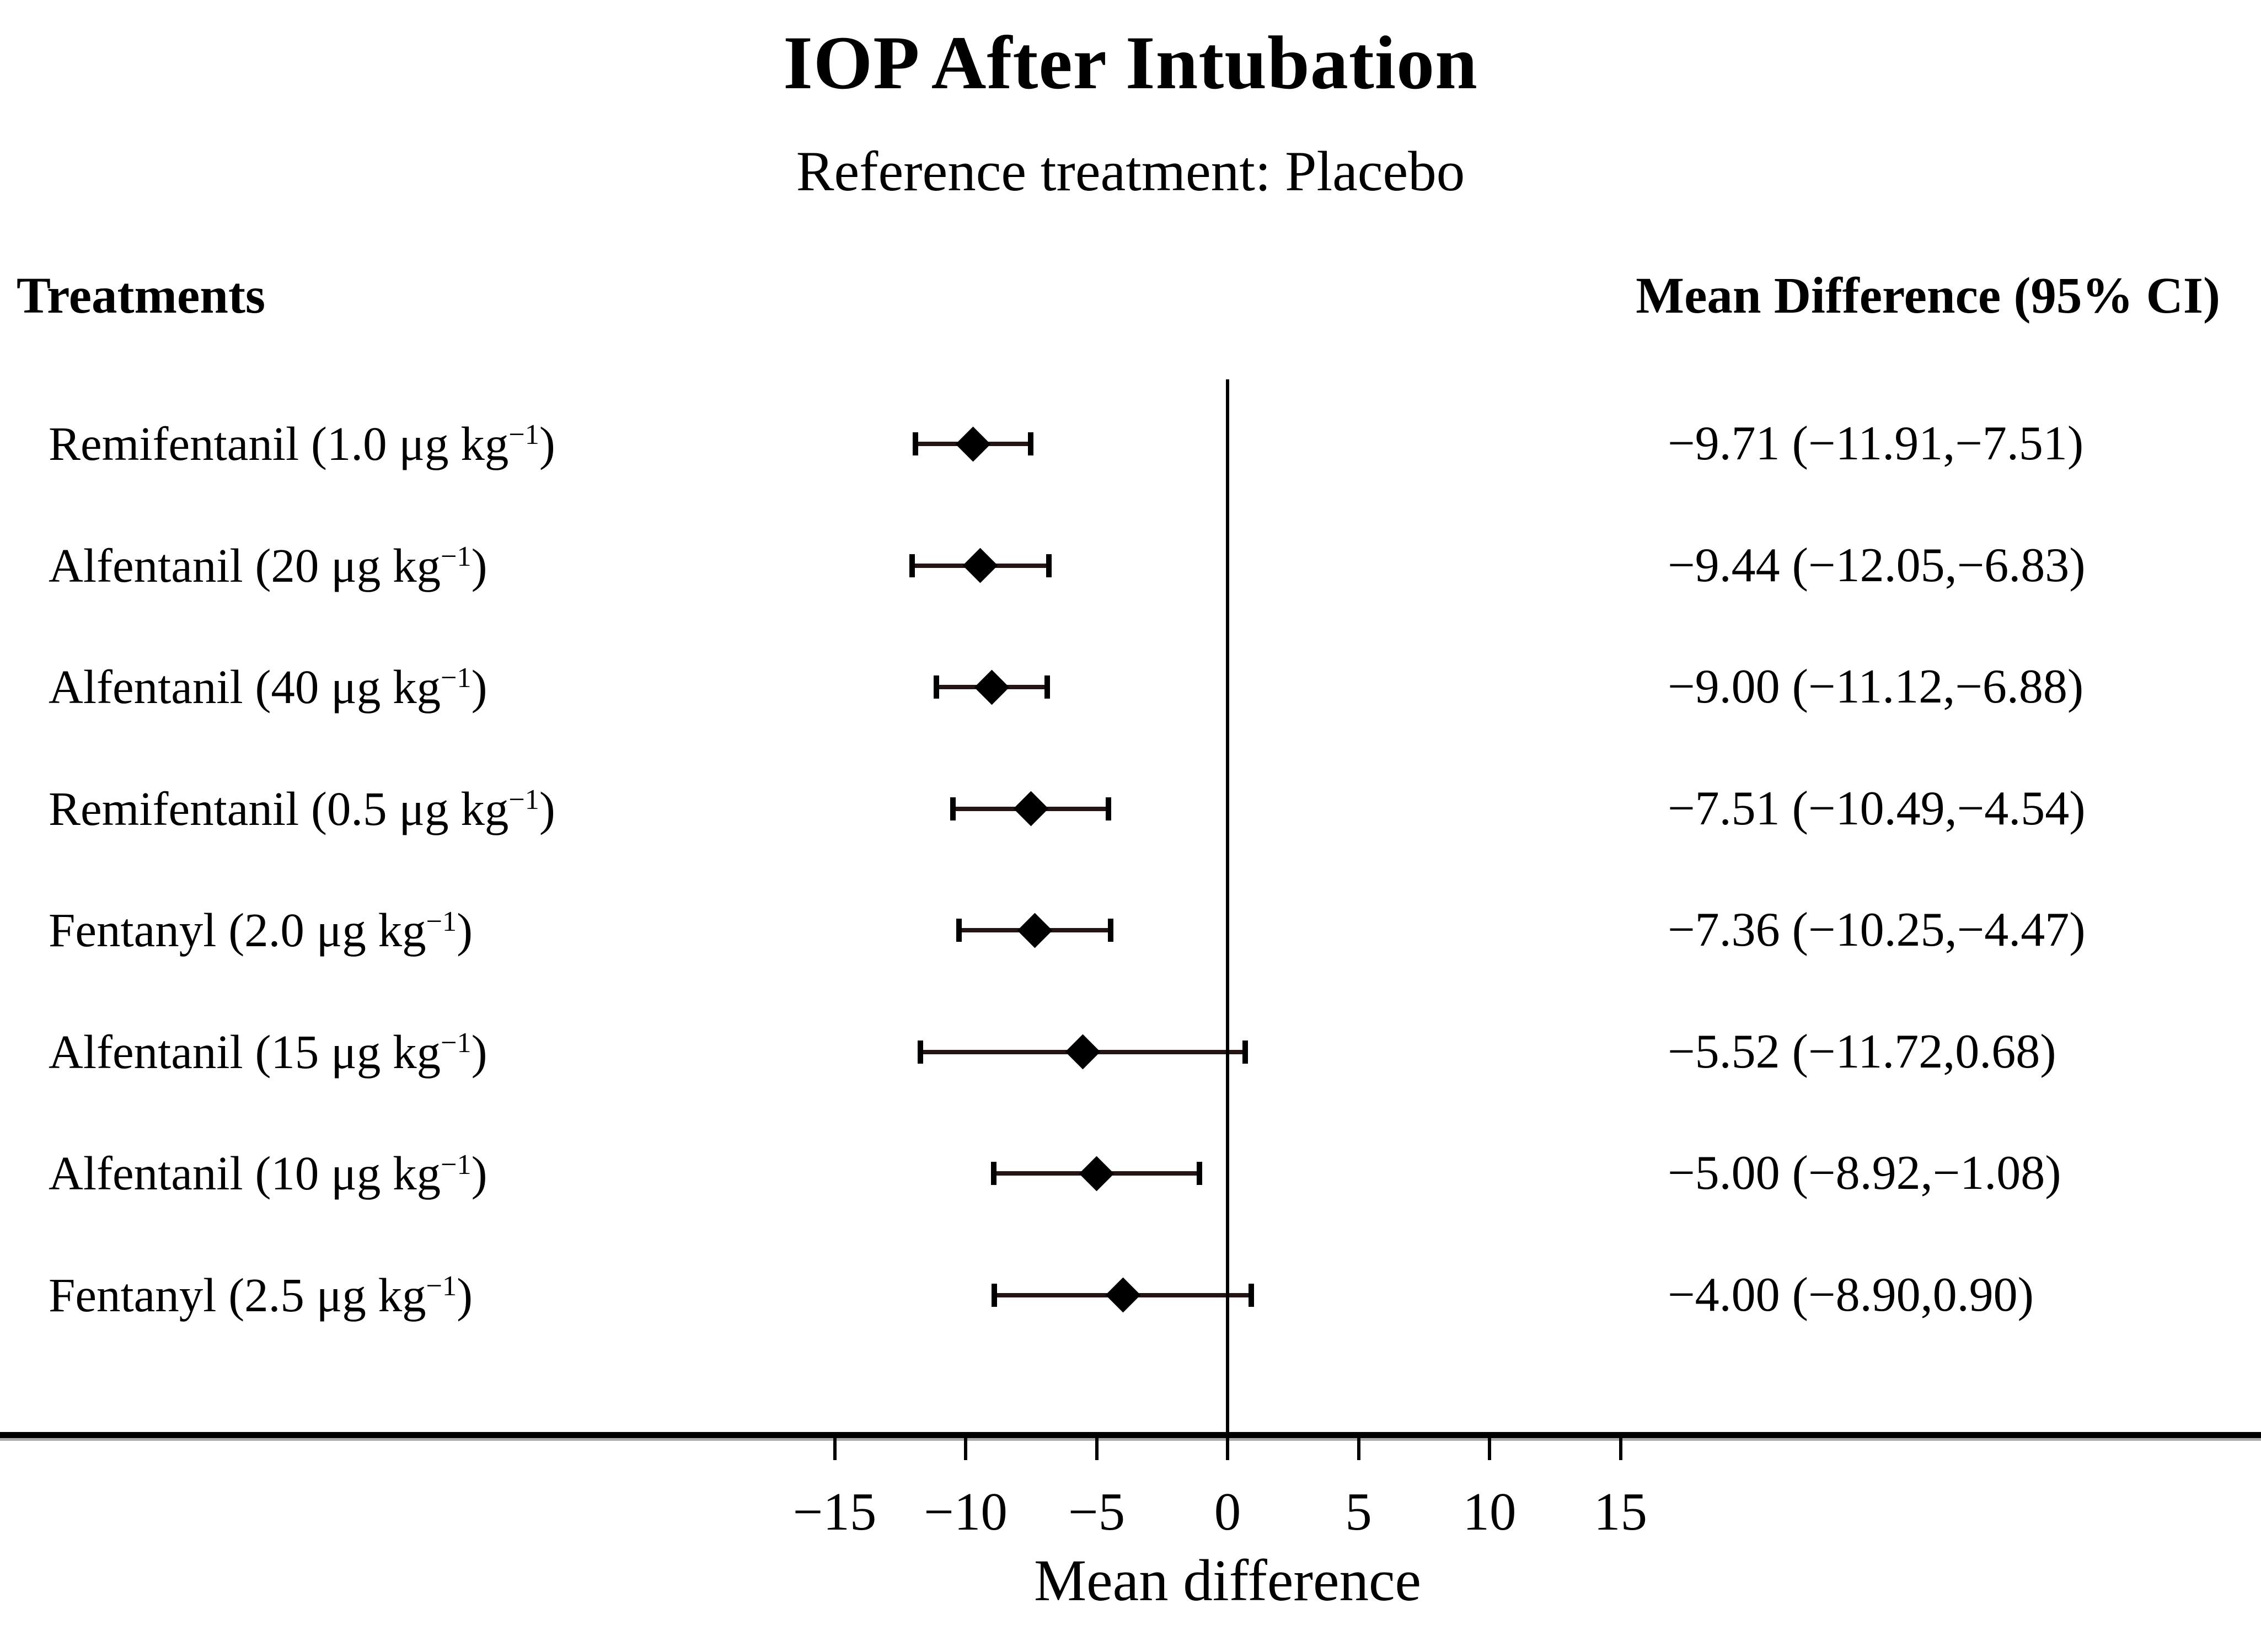 The height and width of the screenshot is (1652, 2261). I want to click on mean-difference-value: −5.52 (−11.72,0.68), so click(1862, 1052).